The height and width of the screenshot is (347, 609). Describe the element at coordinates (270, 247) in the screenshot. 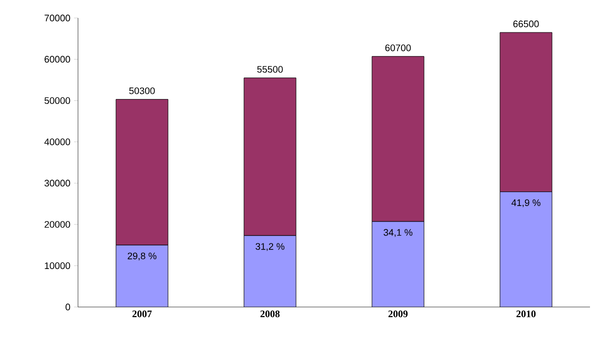

I see `annotation: 31,2 %` at that location.